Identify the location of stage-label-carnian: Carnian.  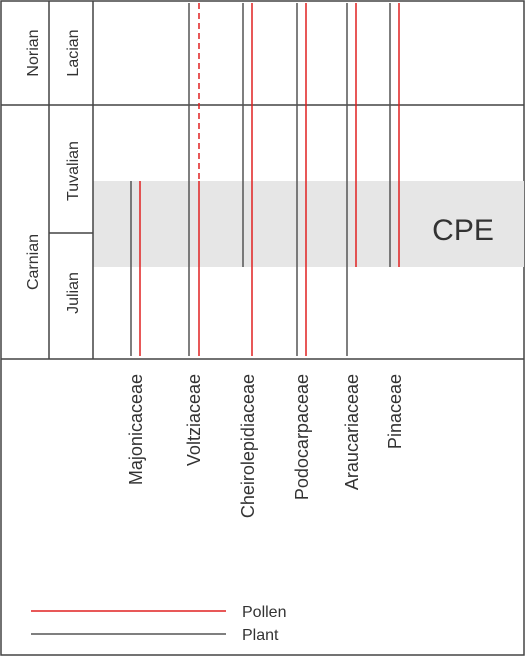
(33, 262).